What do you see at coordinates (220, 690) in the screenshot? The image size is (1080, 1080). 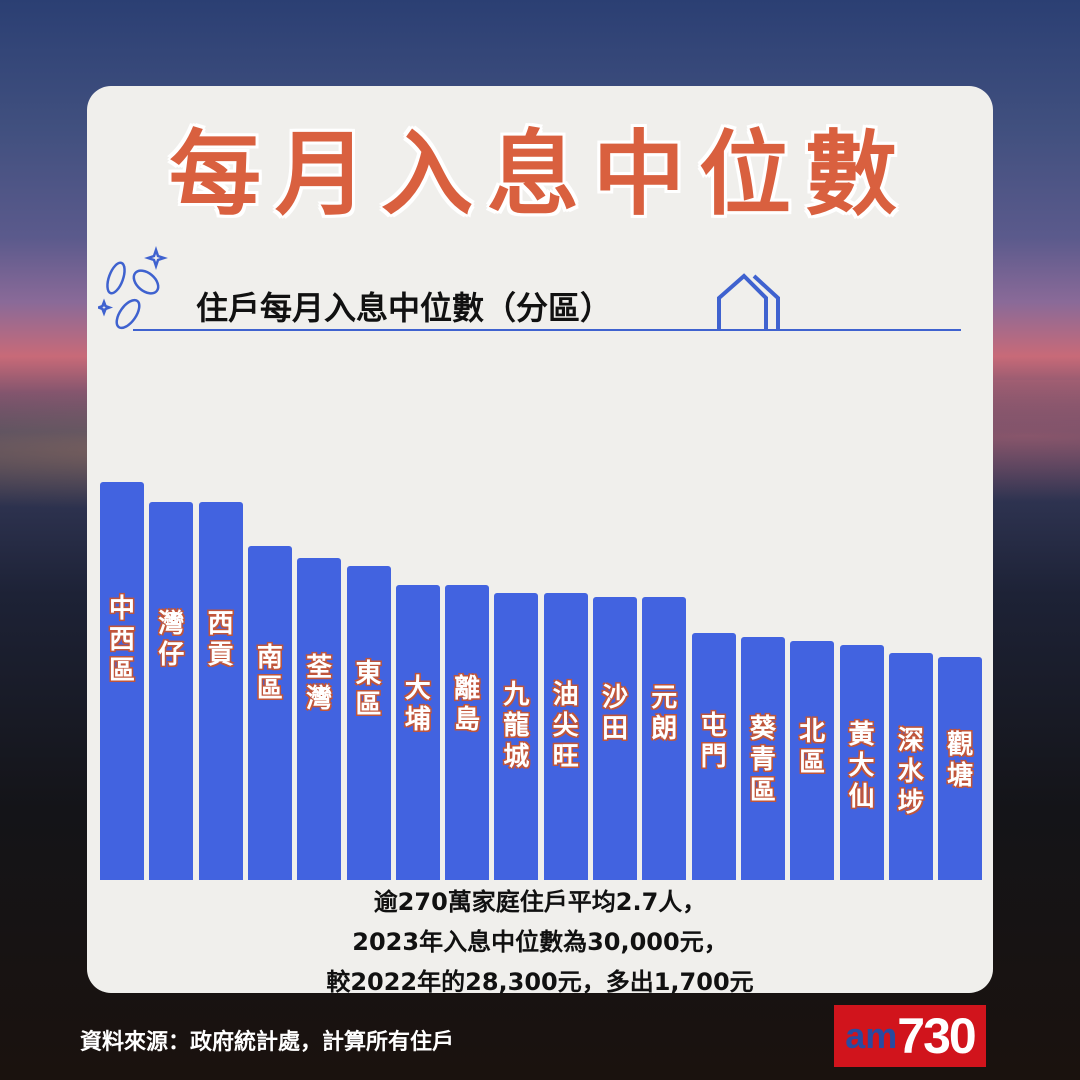 I see `bar-西貢` at bounding box center [220, 690].